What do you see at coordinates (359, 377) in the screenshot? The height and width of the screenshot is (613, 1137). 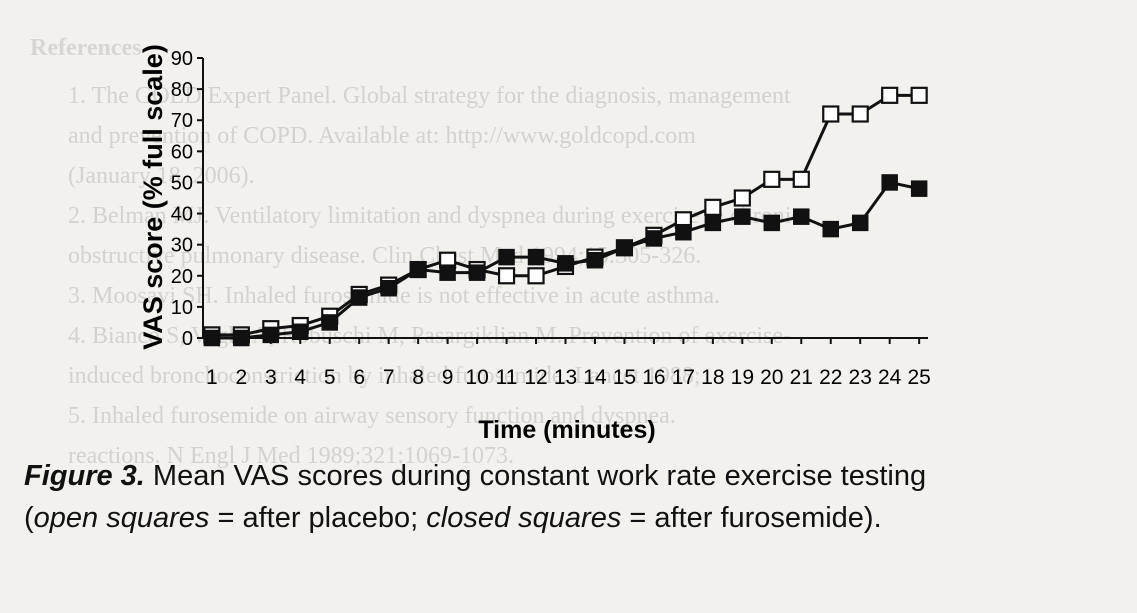 I see `x-tick-label: 6` at bounding box center [359, 377].